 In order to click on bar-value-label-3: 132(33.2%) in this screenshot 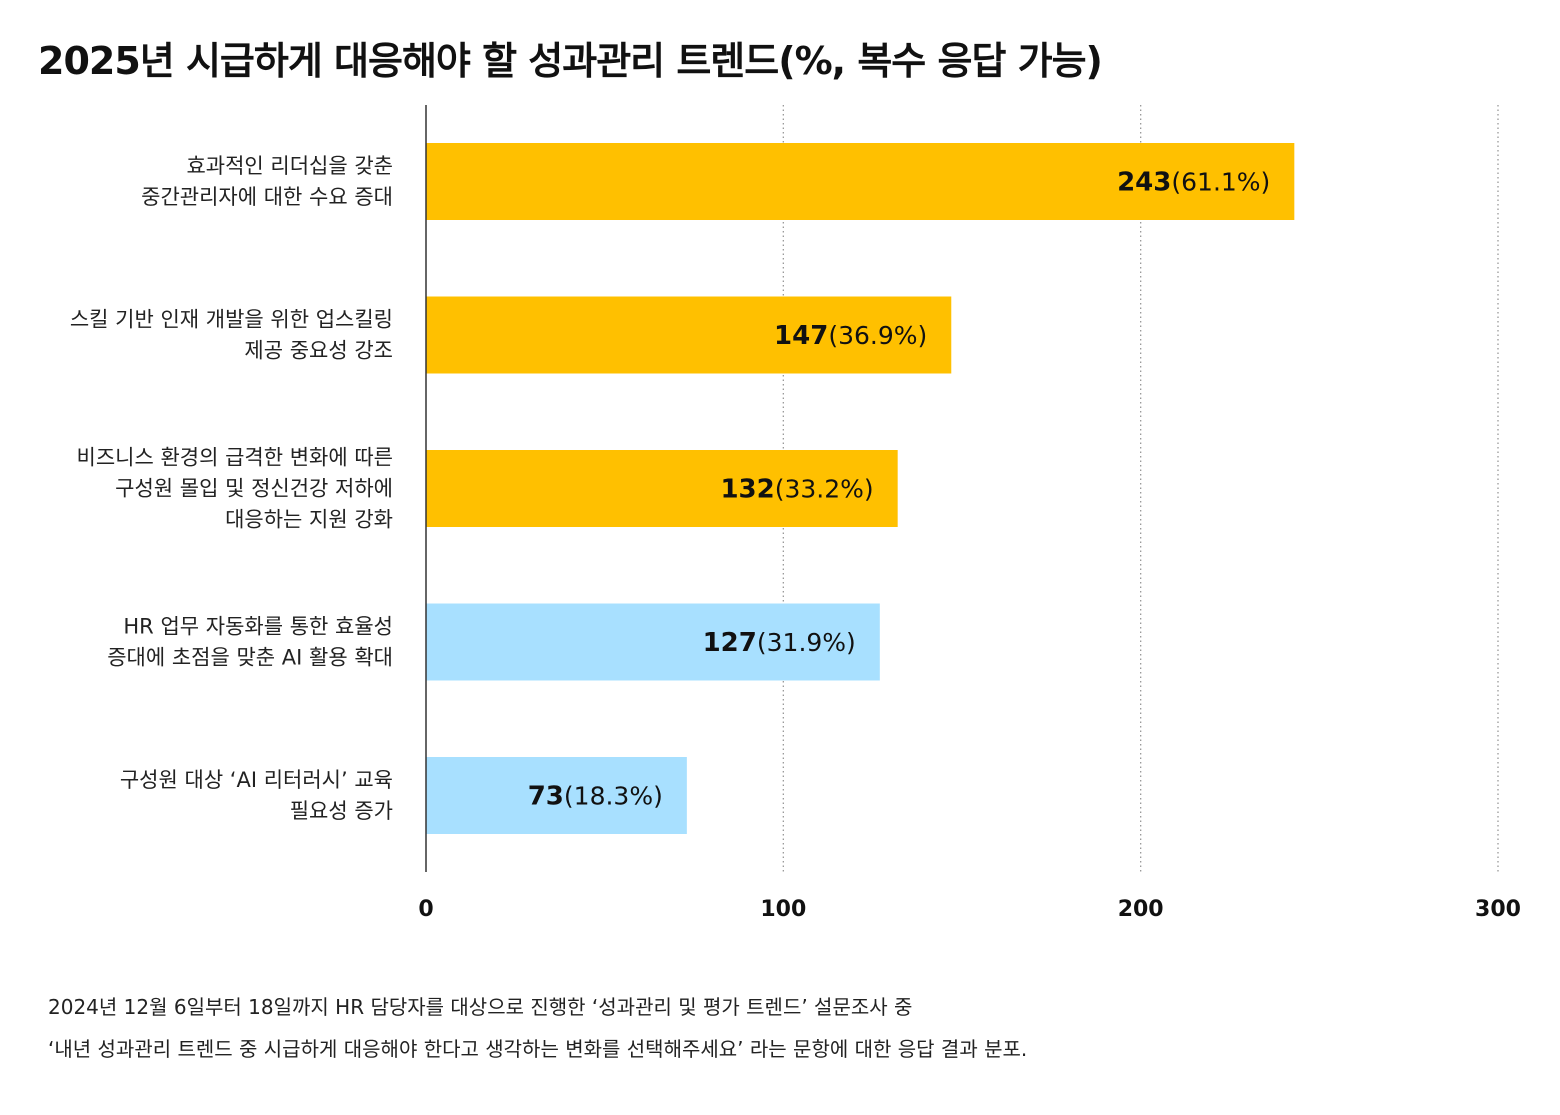, I will do `click(796, 490)`.